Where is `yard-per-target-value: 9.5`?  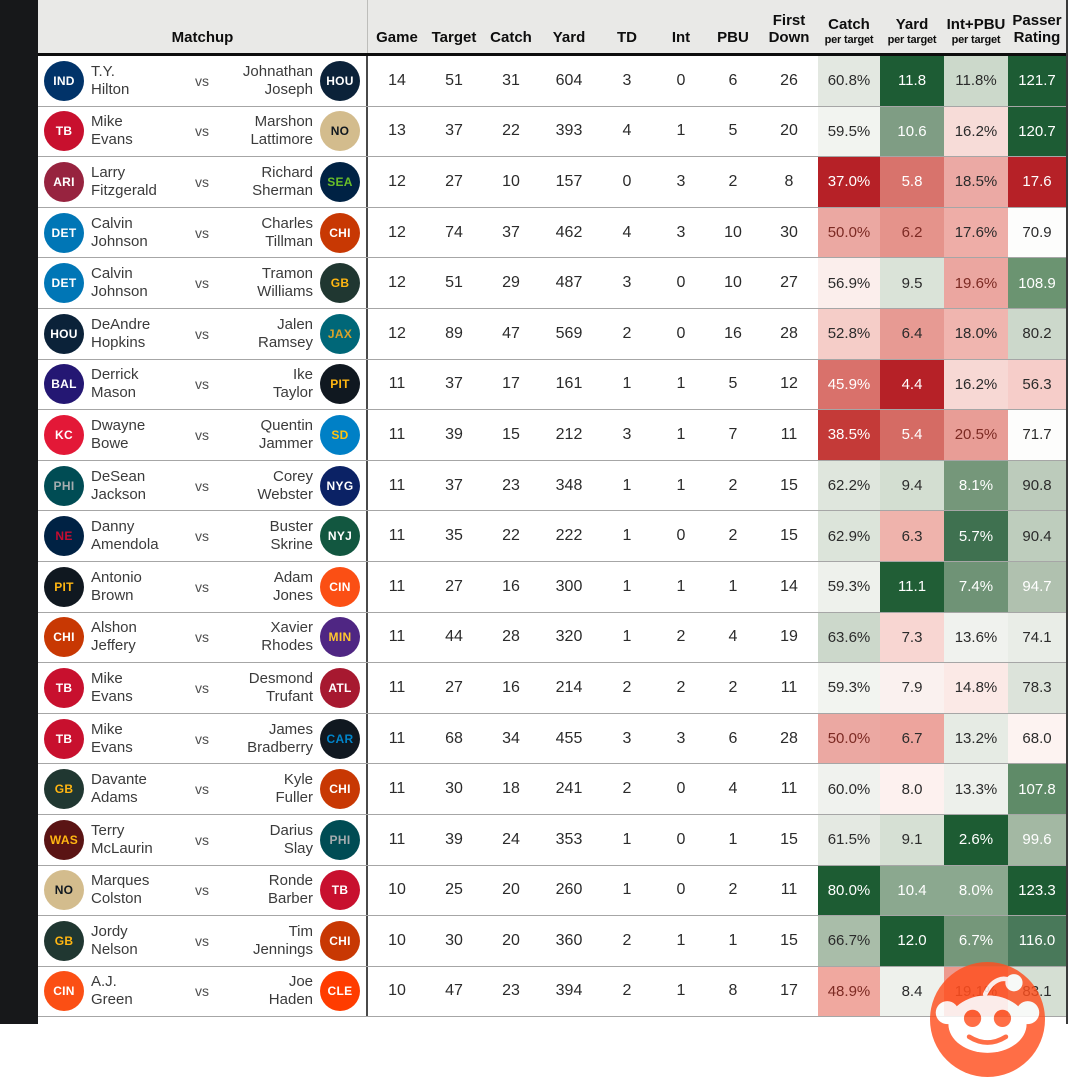
yard-per-target-value: 9.5 is located at coordinates (912, 283).